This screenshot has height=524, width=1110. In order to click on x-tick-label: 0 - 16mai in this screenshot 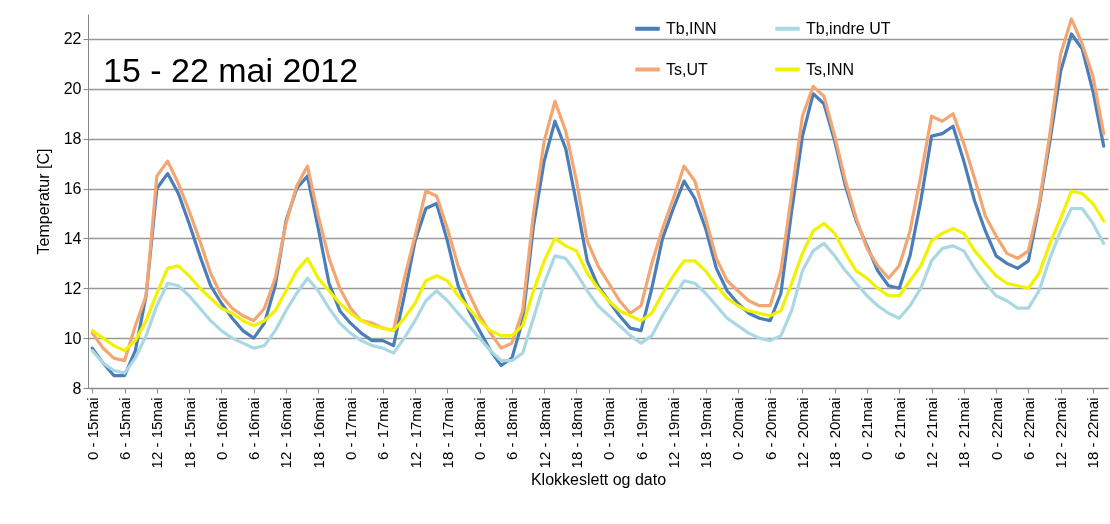, I will do `click(221, 429)`.